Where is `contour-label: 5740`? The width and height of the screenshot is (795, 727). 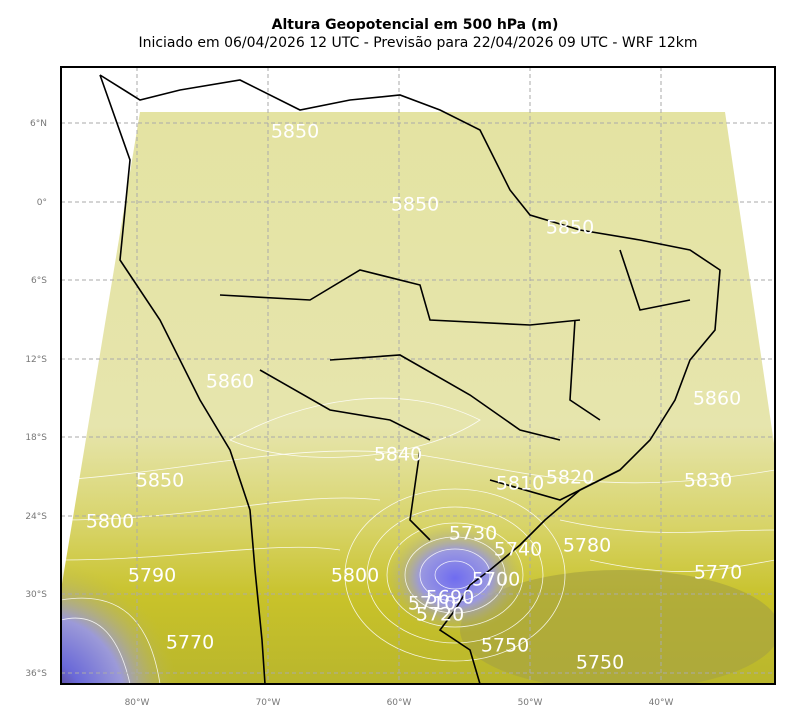 contour-label: 5740 is located at coordinates (518, 550).